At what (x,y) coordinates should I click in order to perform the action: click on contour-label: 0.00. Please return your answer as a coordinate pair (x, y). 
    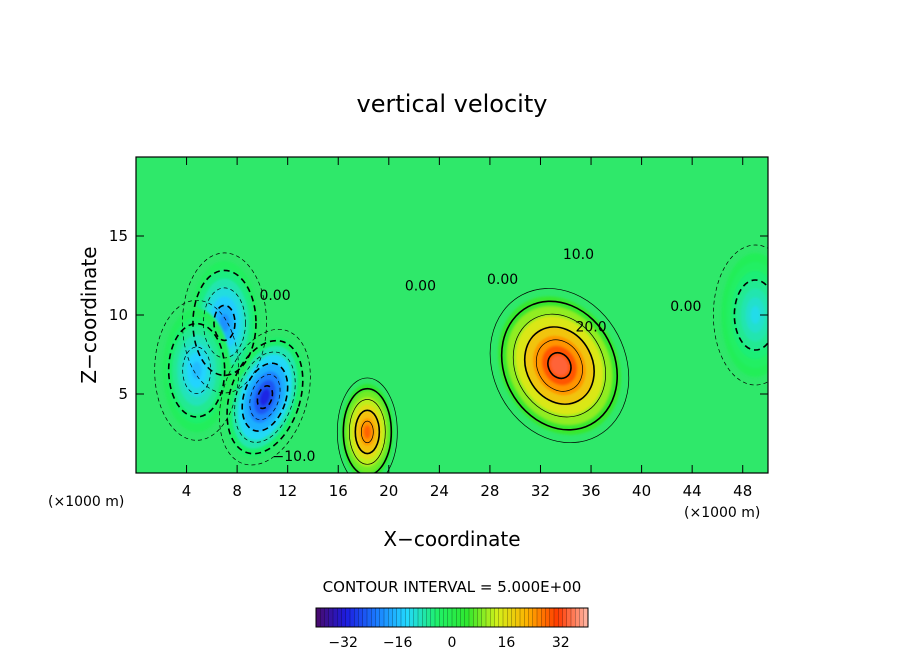
    Looking at the image, I should click on (420, 287).